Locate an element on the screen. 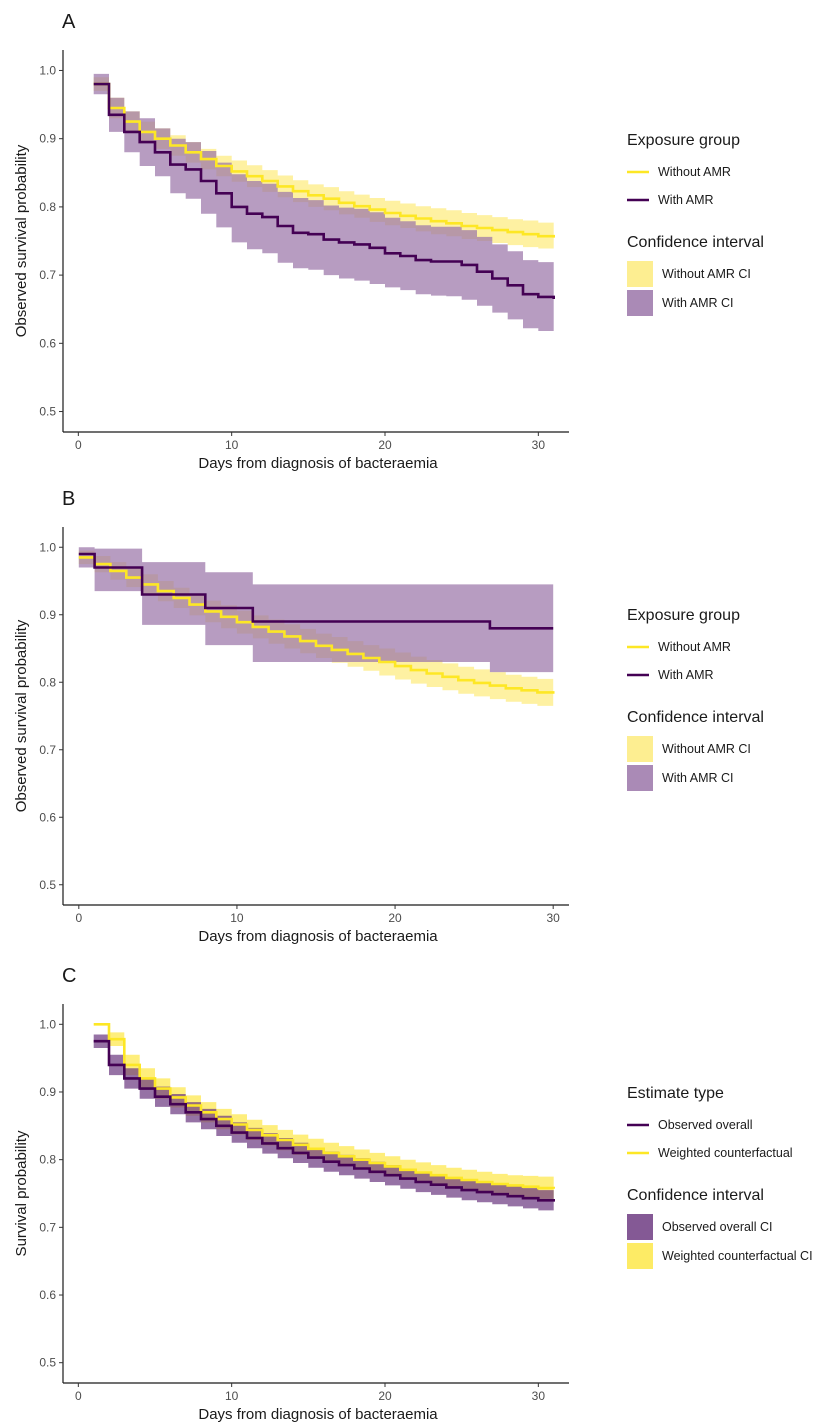  panel-letter: A is located at coordinates (69, 22).